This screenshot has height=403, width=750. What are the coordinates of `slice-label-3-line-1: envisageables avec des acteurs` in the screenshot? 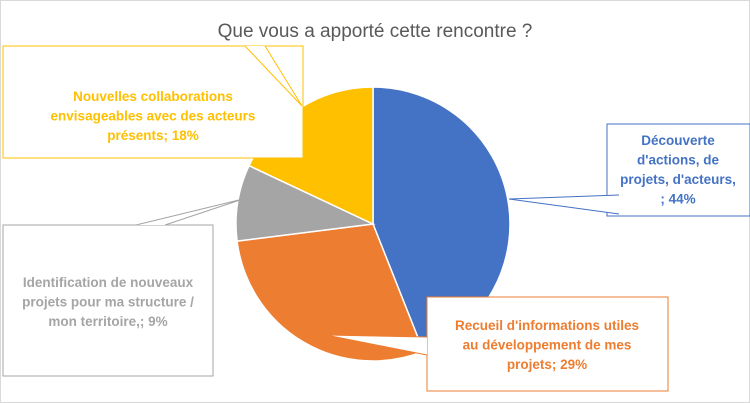 It's located at (153, 116).